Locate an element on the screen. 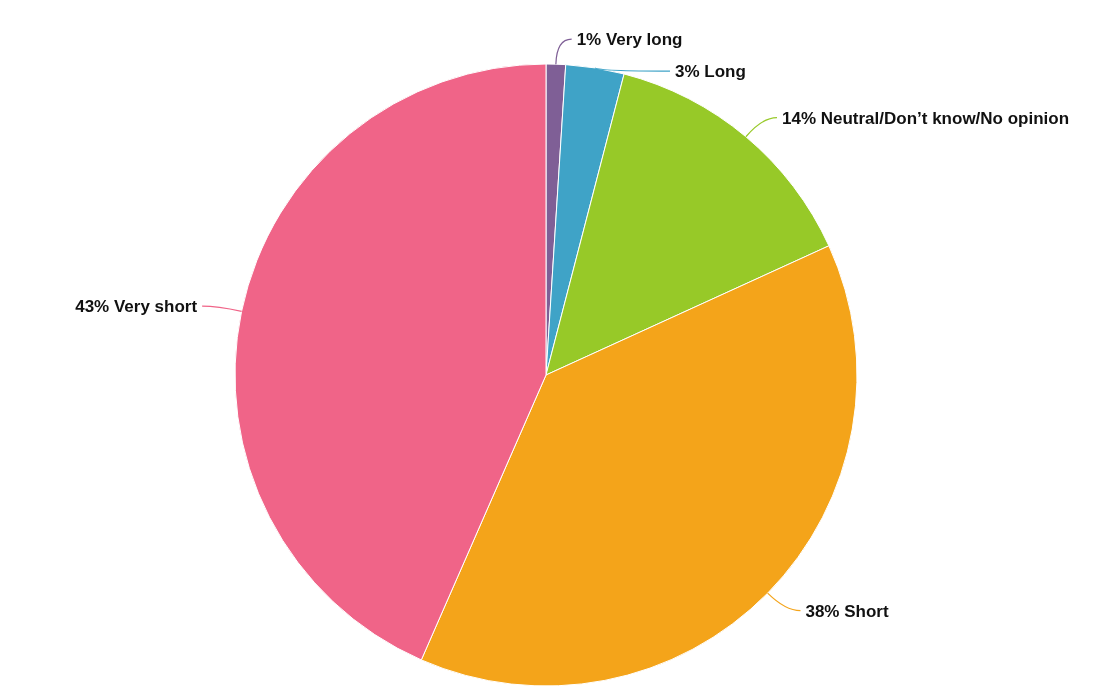 The image size is (1102, 688). slice-label: 1% Very long is located at coordinates (629, 40).